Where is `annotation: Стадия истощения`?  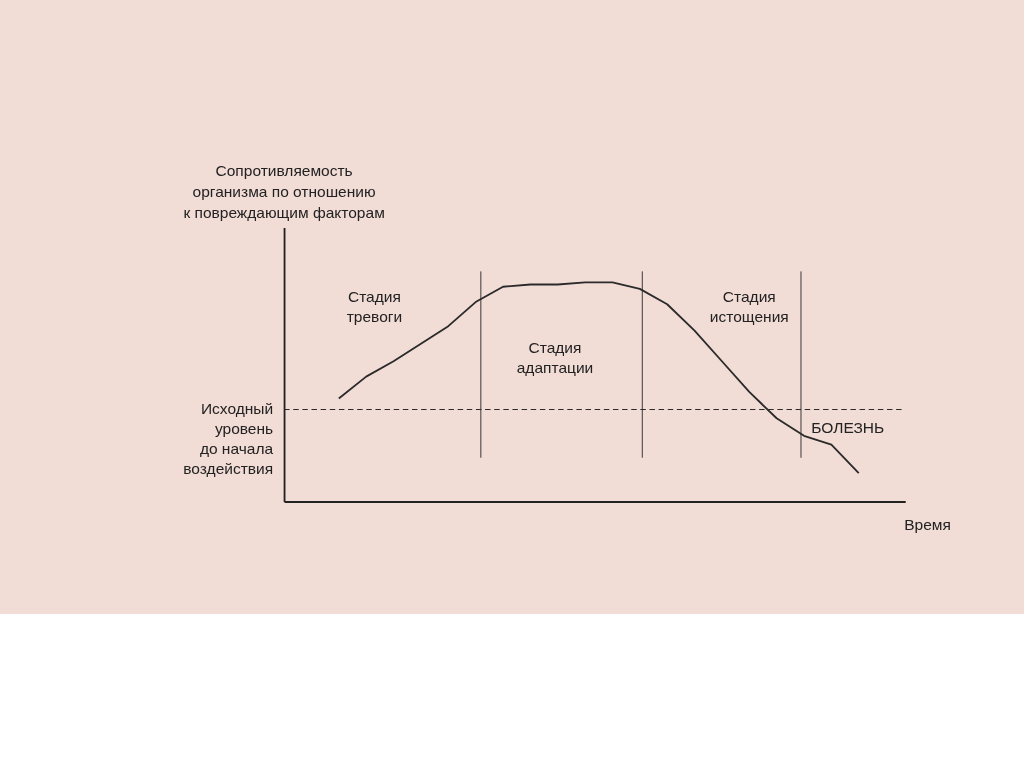
annotation: Стадия истощения is located at coordinates (749, 307).